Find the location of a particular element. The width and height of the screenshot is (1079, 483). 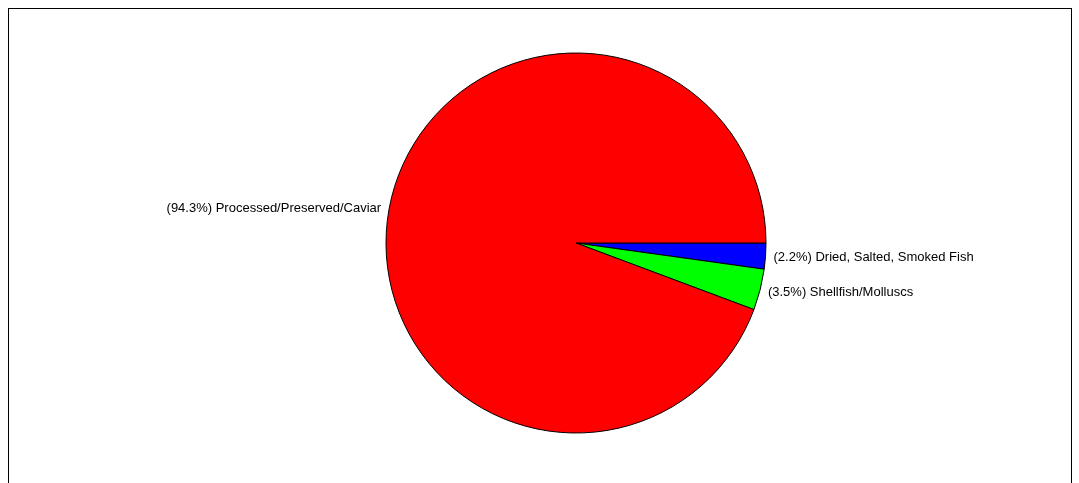

slice-label: (2.2%) Dried, Salted, Smoked Fish is located at coordinates (873, 257).